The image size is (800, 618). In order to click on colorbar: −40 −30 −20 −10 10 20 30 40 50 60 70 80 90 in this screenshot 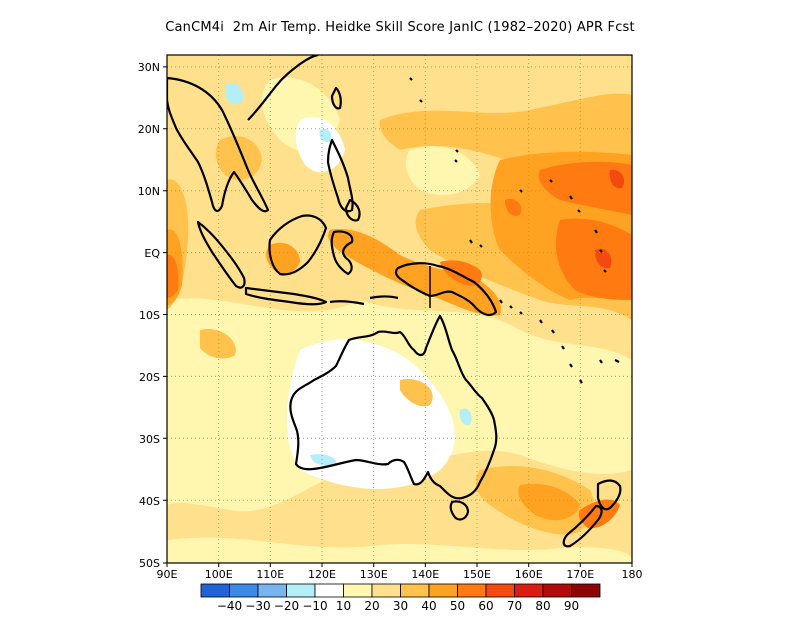, I will do `click(400, 598)`.